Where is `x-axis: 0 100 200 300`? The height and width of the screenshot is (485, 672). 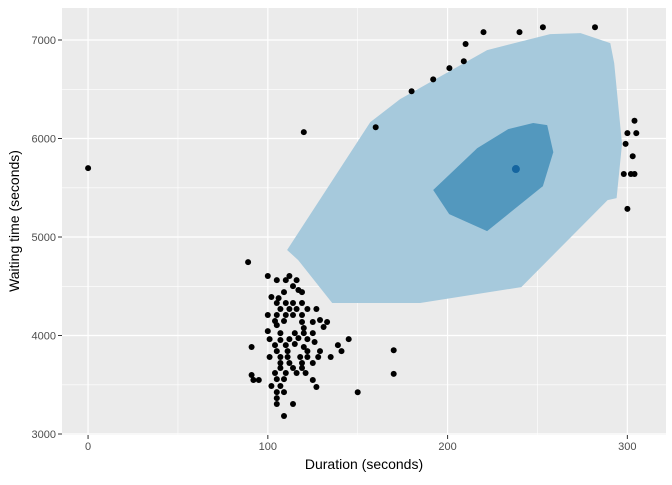
x-axis: 0 100 200 300 is located at coordinates (361, 444).